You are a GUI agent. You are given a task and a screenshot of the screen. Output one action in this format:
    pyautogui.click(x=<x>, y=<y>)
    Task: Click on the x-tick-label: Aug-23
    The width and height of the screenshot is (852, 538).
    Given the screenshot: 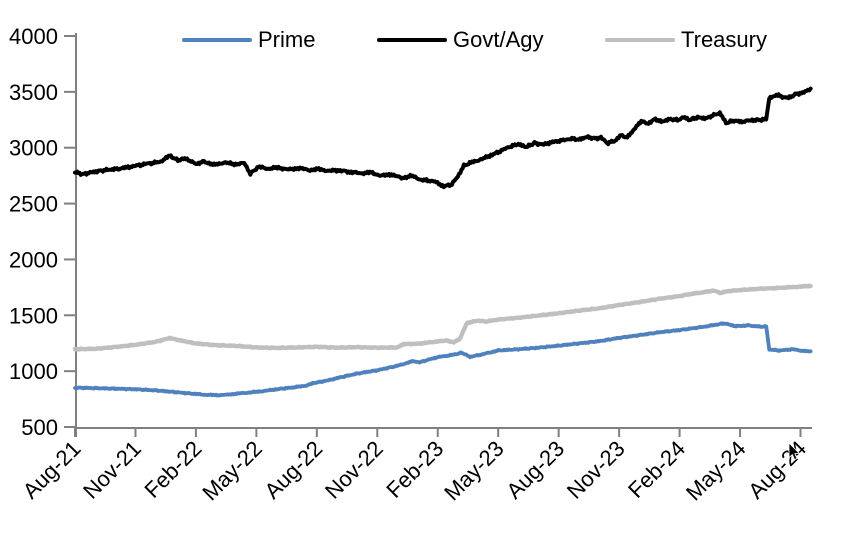 What is the action you would take?
    pyautogui.click(x=535, y=470)
    